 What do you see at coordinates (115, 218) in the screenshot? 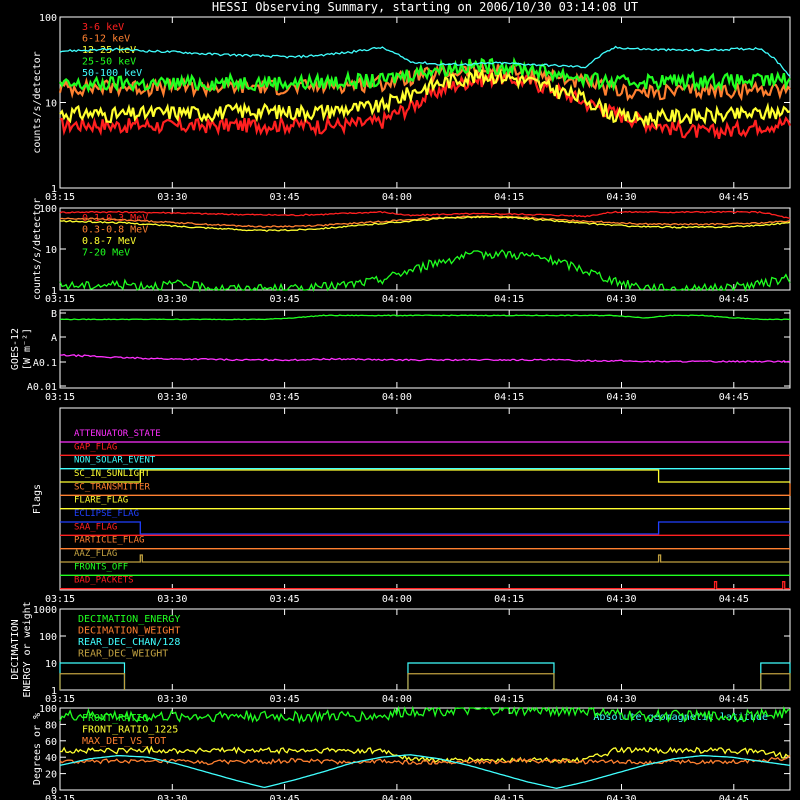
I see `legend-entry: 0.1-0.3 MeV` at bounding box center [115, 218].